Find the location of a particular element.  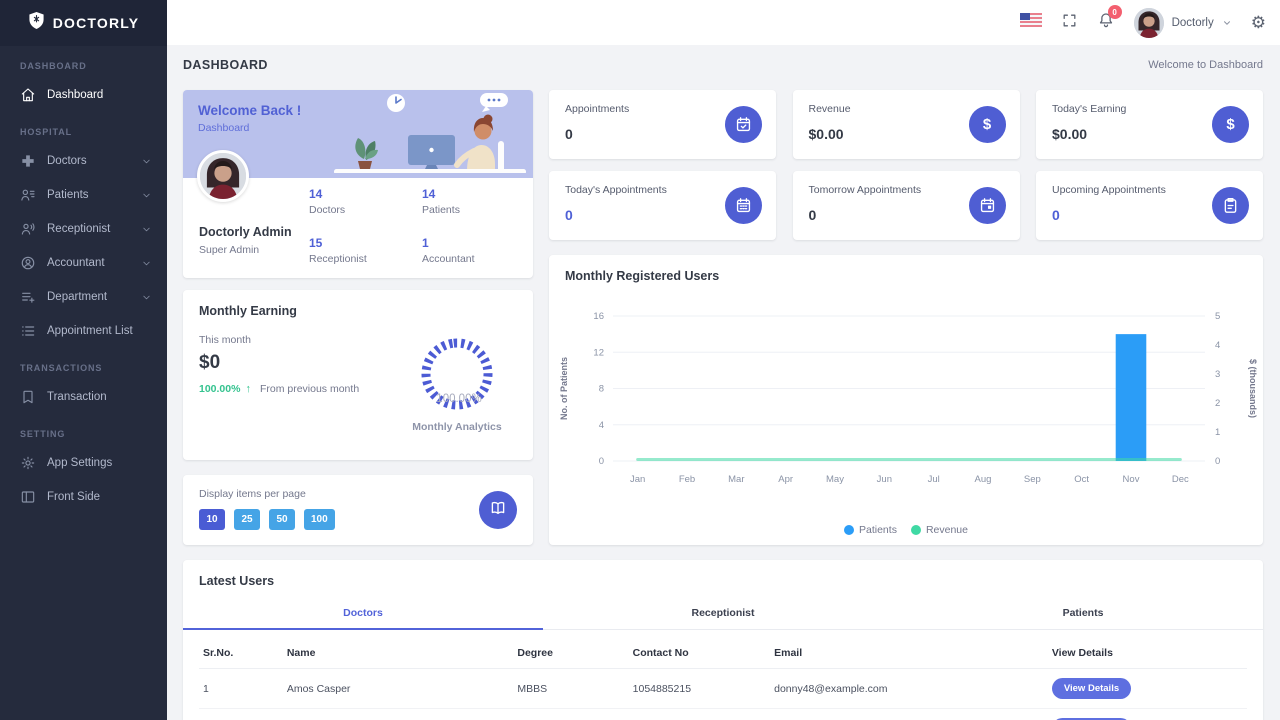

shield-logo-icon is located at coordinates (36, 23).